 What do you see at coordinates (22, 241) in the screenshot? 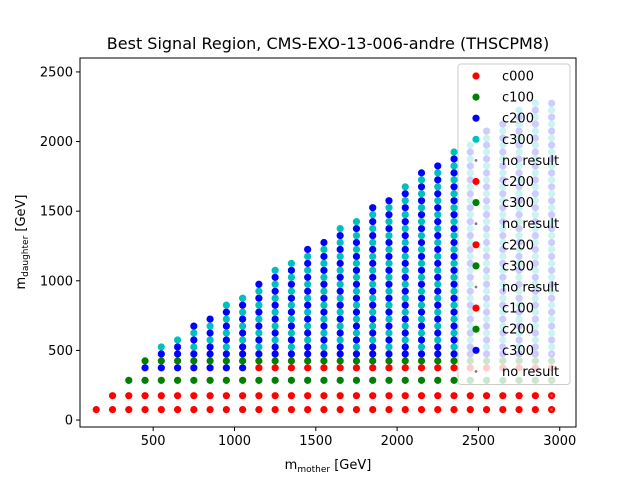
I see `y-axis-label: mdaughter [GeV]` at bounding box center [22, 241].